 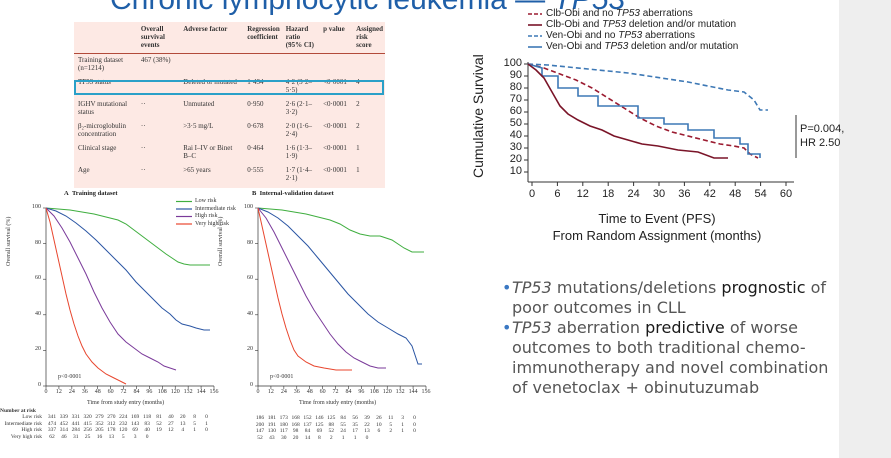 What do you see at coordinates (295, 431) in the screenshot?
I see `risk-value: 98` at bounding box center [295, 431].